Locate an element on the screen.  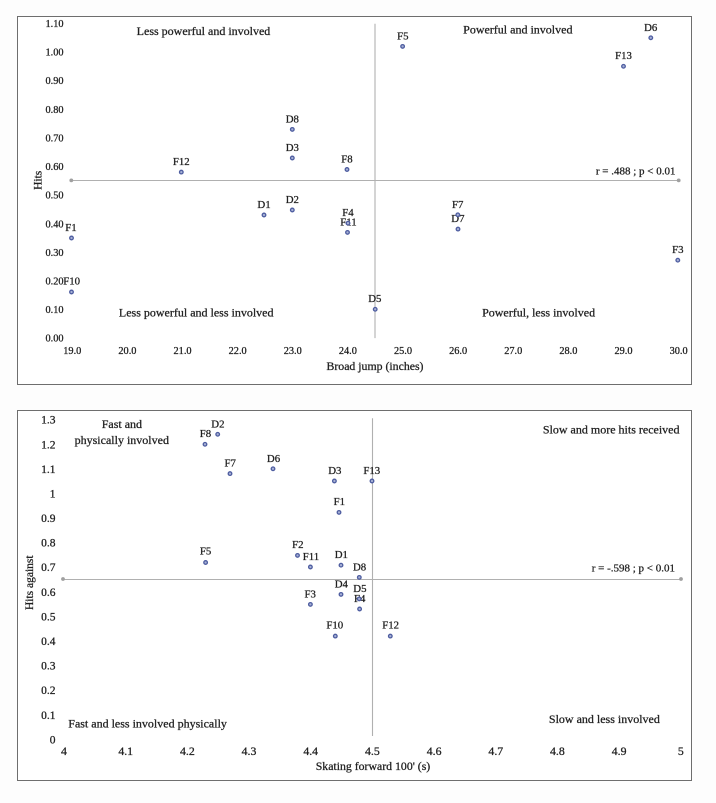
svg-text: 1.10 is located at coordinates (54, 24).